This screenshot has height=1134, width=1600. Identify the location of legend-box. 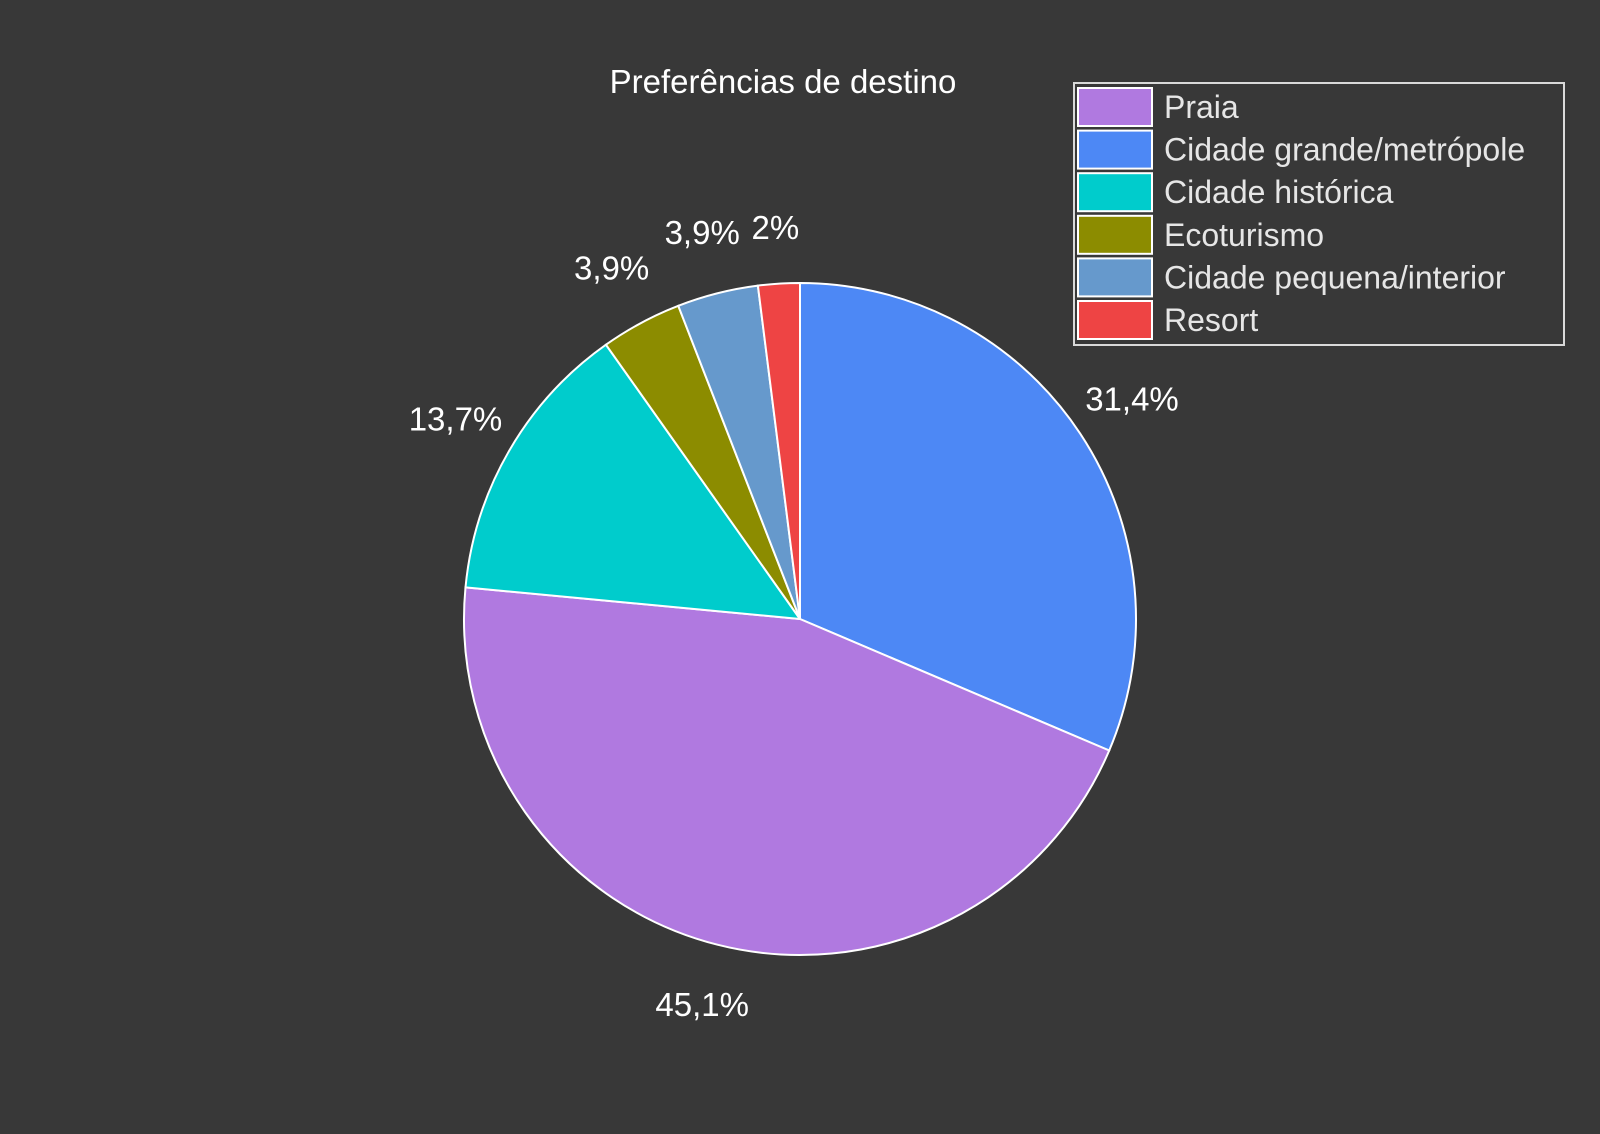
(1319, 214).